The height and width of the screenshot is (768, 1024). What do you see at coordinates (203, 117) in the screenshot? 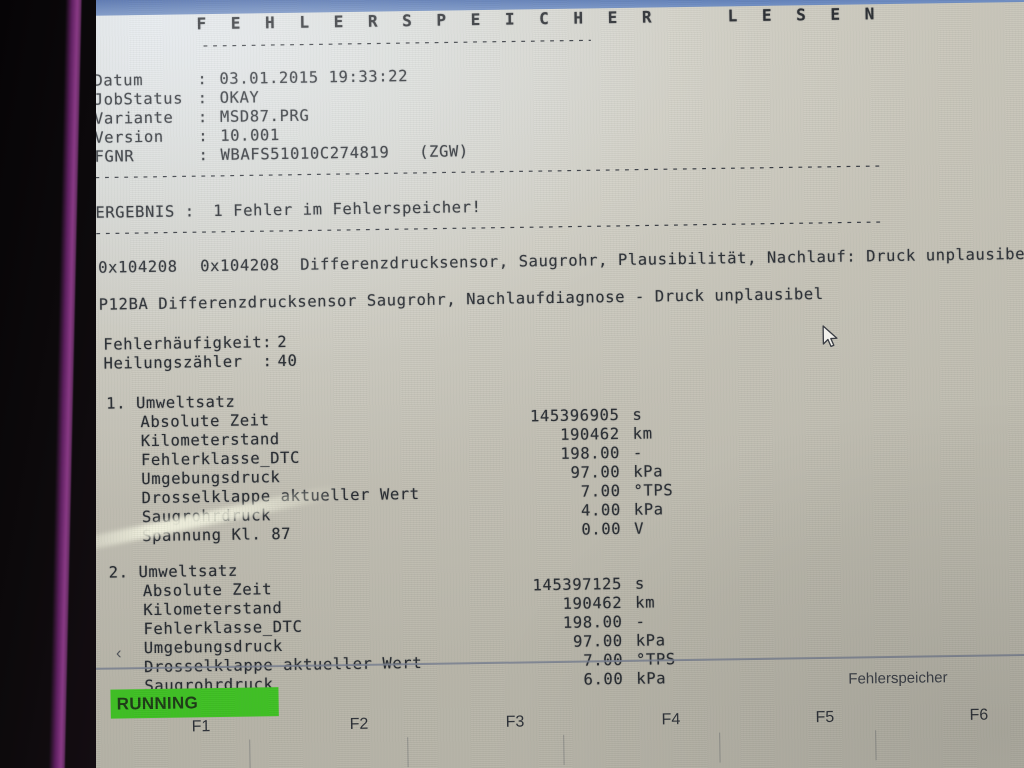
I see `info-sep-variante: :` at bounding box center [203, 117].